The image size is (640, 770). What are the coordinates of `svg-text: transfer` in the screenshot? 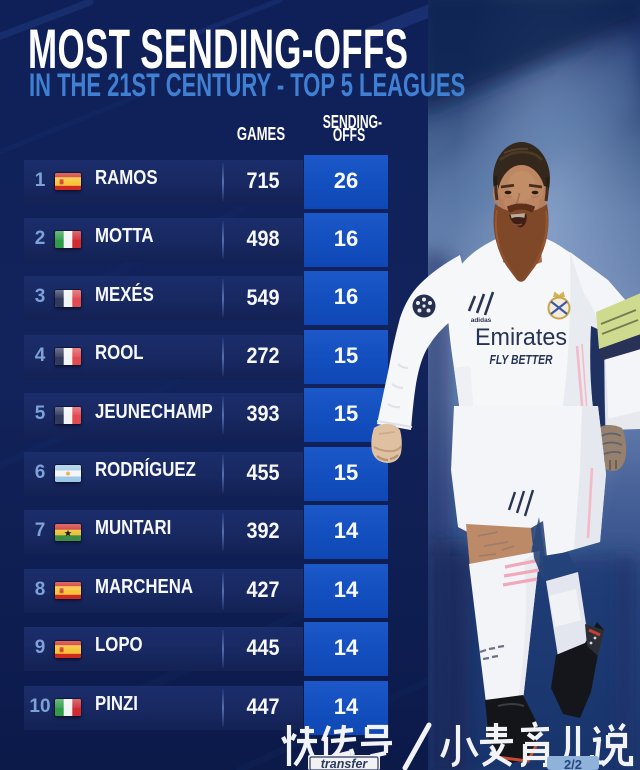 It's located at (345, 763).